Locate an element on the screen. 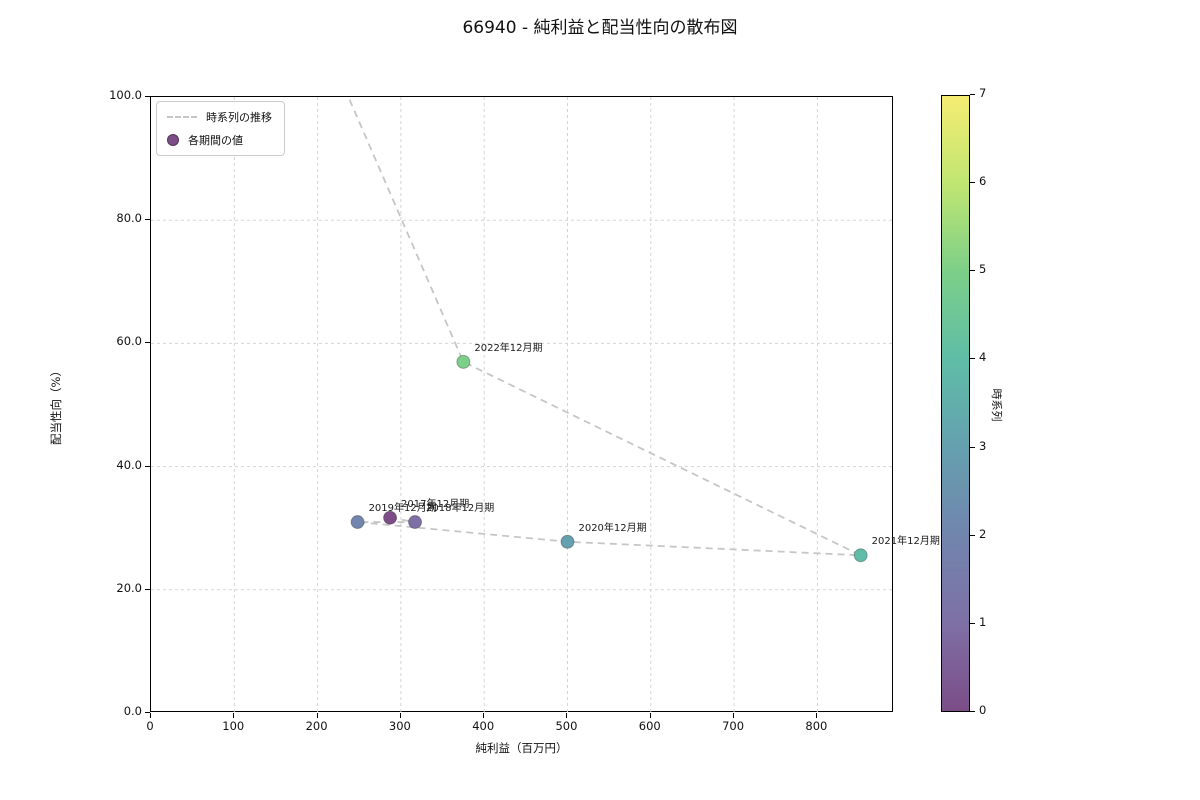 The width and height of the screenshot is (1200, 800). x-tick-label: 0 is located at coordinates (150, 726).